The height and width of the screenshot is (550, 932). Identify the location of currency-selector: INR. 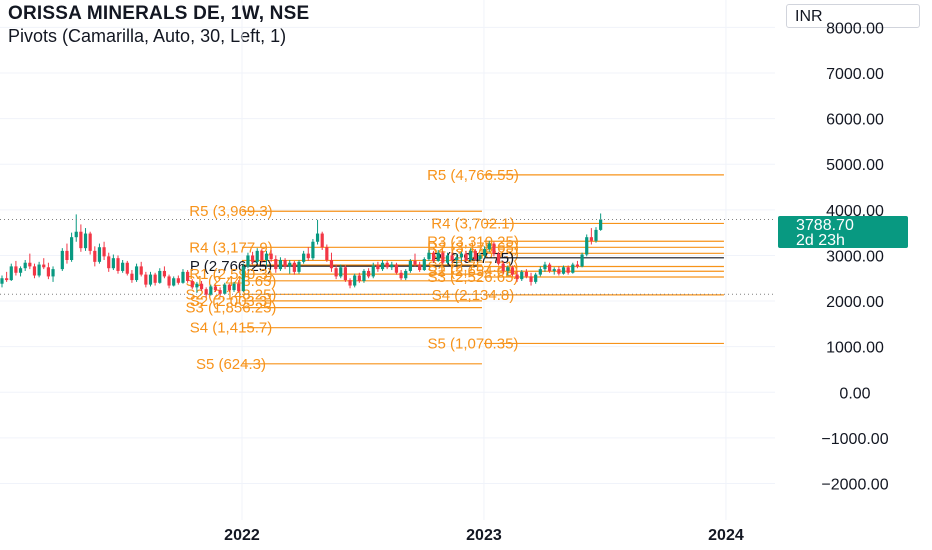
(853, 16).